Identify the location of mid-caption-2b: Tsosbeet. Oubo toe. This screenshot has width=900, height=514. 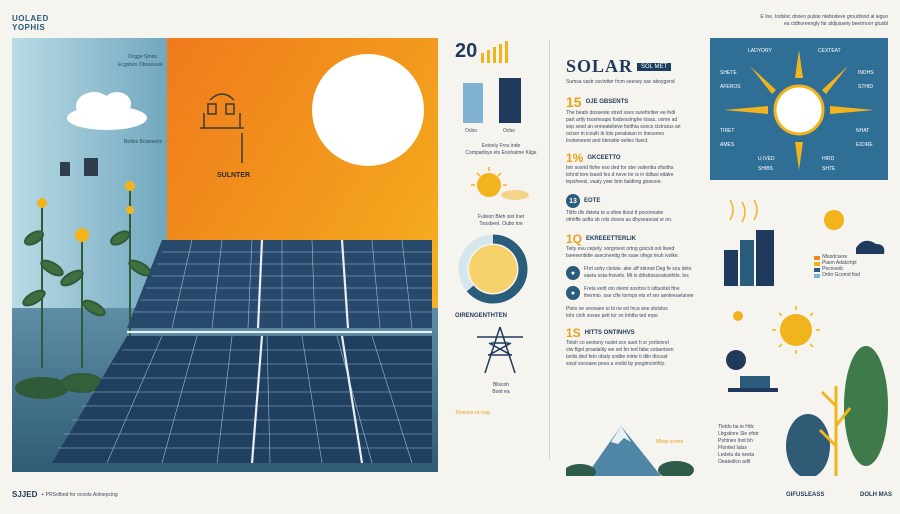
(501, 224).